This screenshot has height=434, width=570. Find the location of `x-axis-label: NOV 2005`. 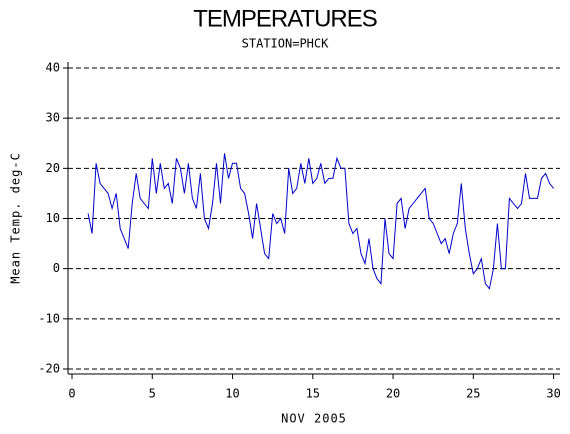

x-axis-label: NOV 2005 is located at coordinates (314, 419).